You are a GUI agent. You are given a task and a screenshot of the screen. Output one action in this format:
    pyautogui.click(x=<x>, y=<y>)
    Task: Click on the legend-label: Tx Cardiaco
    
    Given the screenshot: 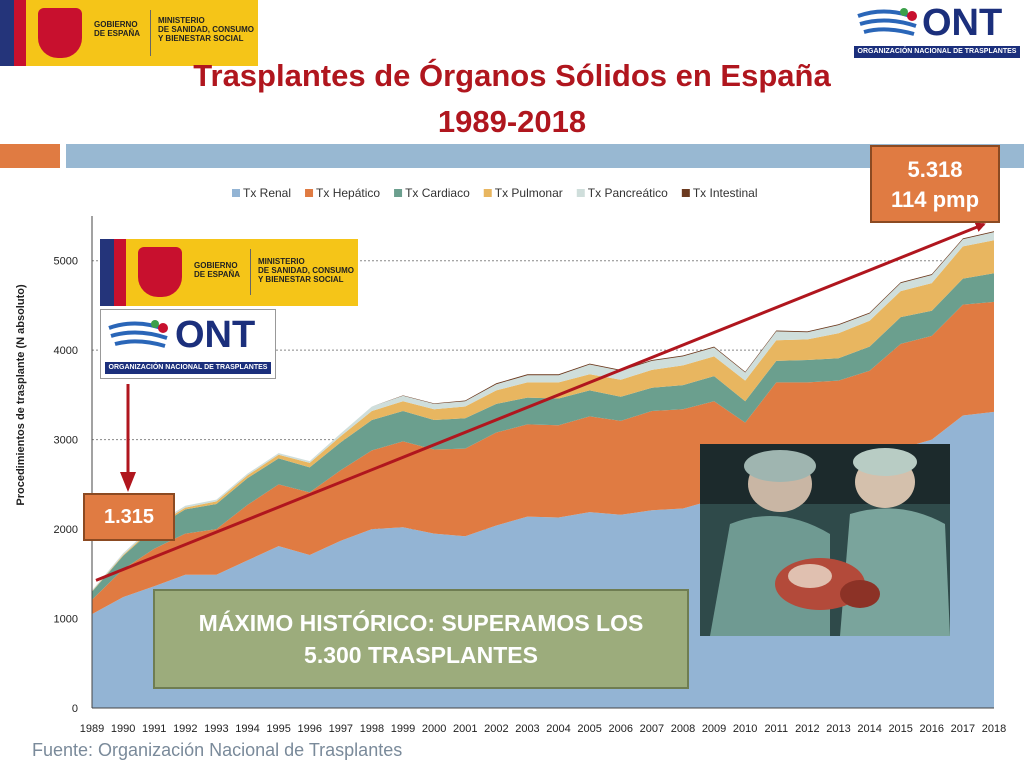 What is the action you would take?
    pyautogui.click(x=437, y=193)
    